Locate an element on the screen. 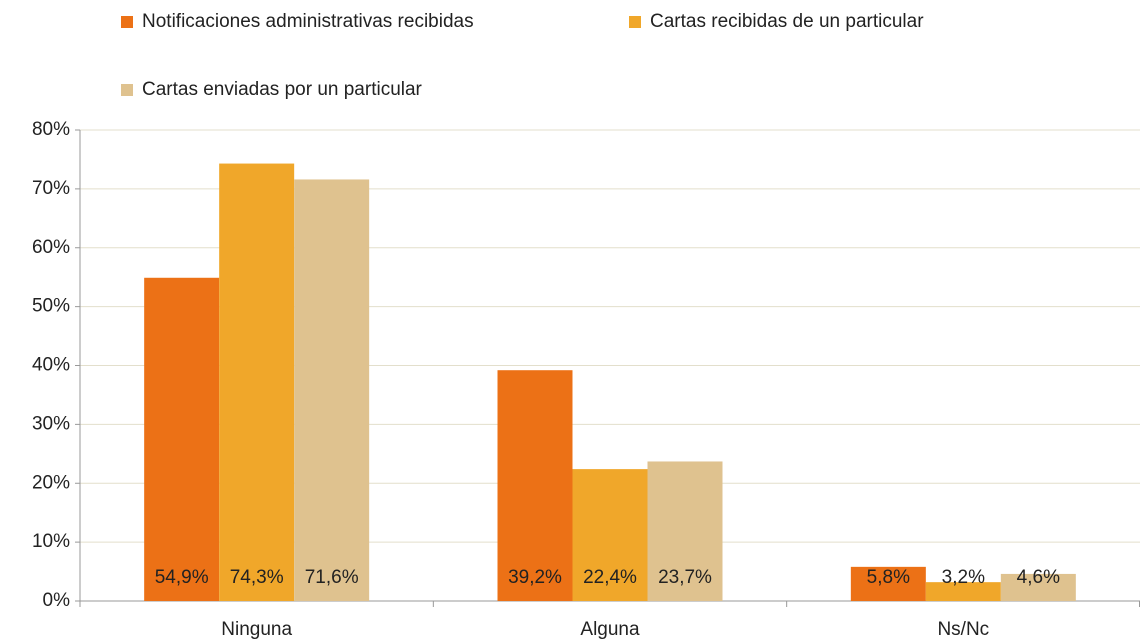 The height and width of the screenshot is (641, 1140). value-label: 3,2% is located at coordinates (963, 577).